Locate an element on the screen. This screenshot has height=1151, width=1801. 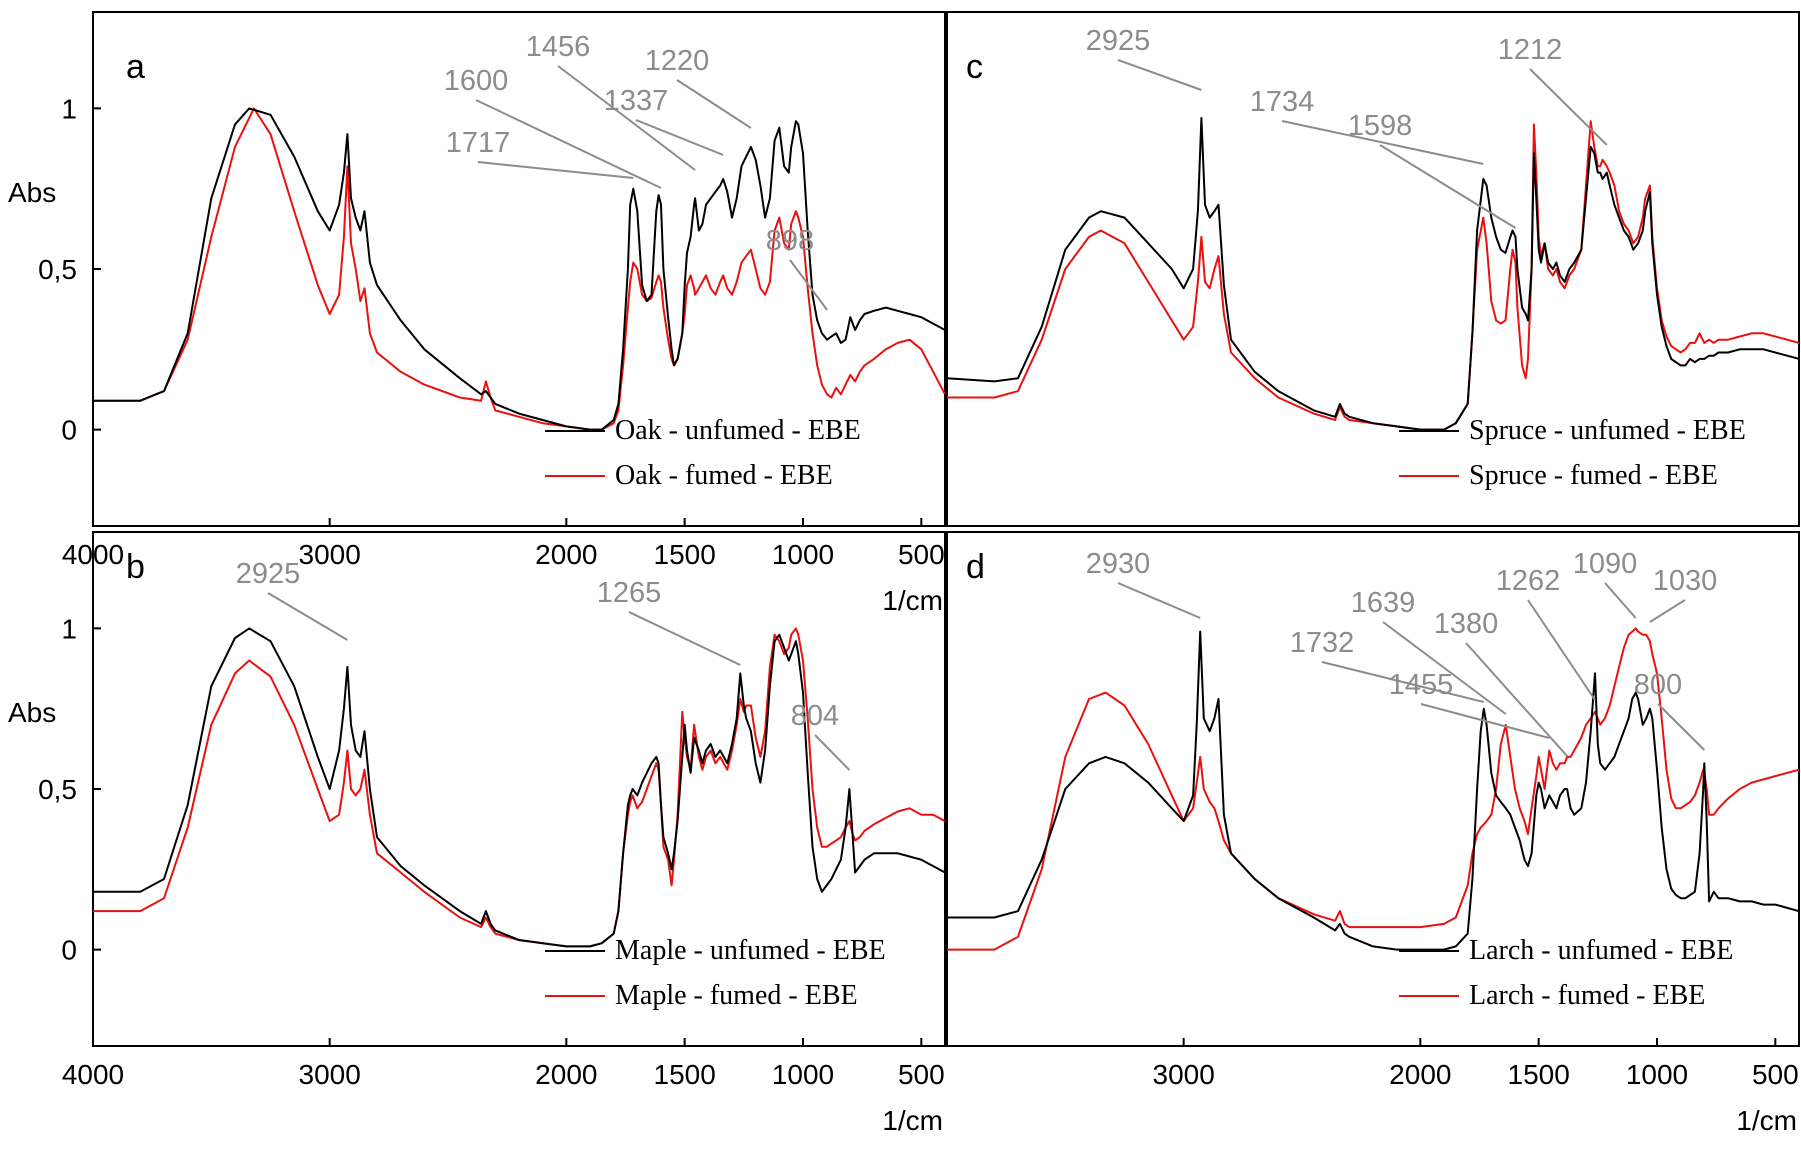
peak-label: 1090 is located at coordinates (1605, 564).